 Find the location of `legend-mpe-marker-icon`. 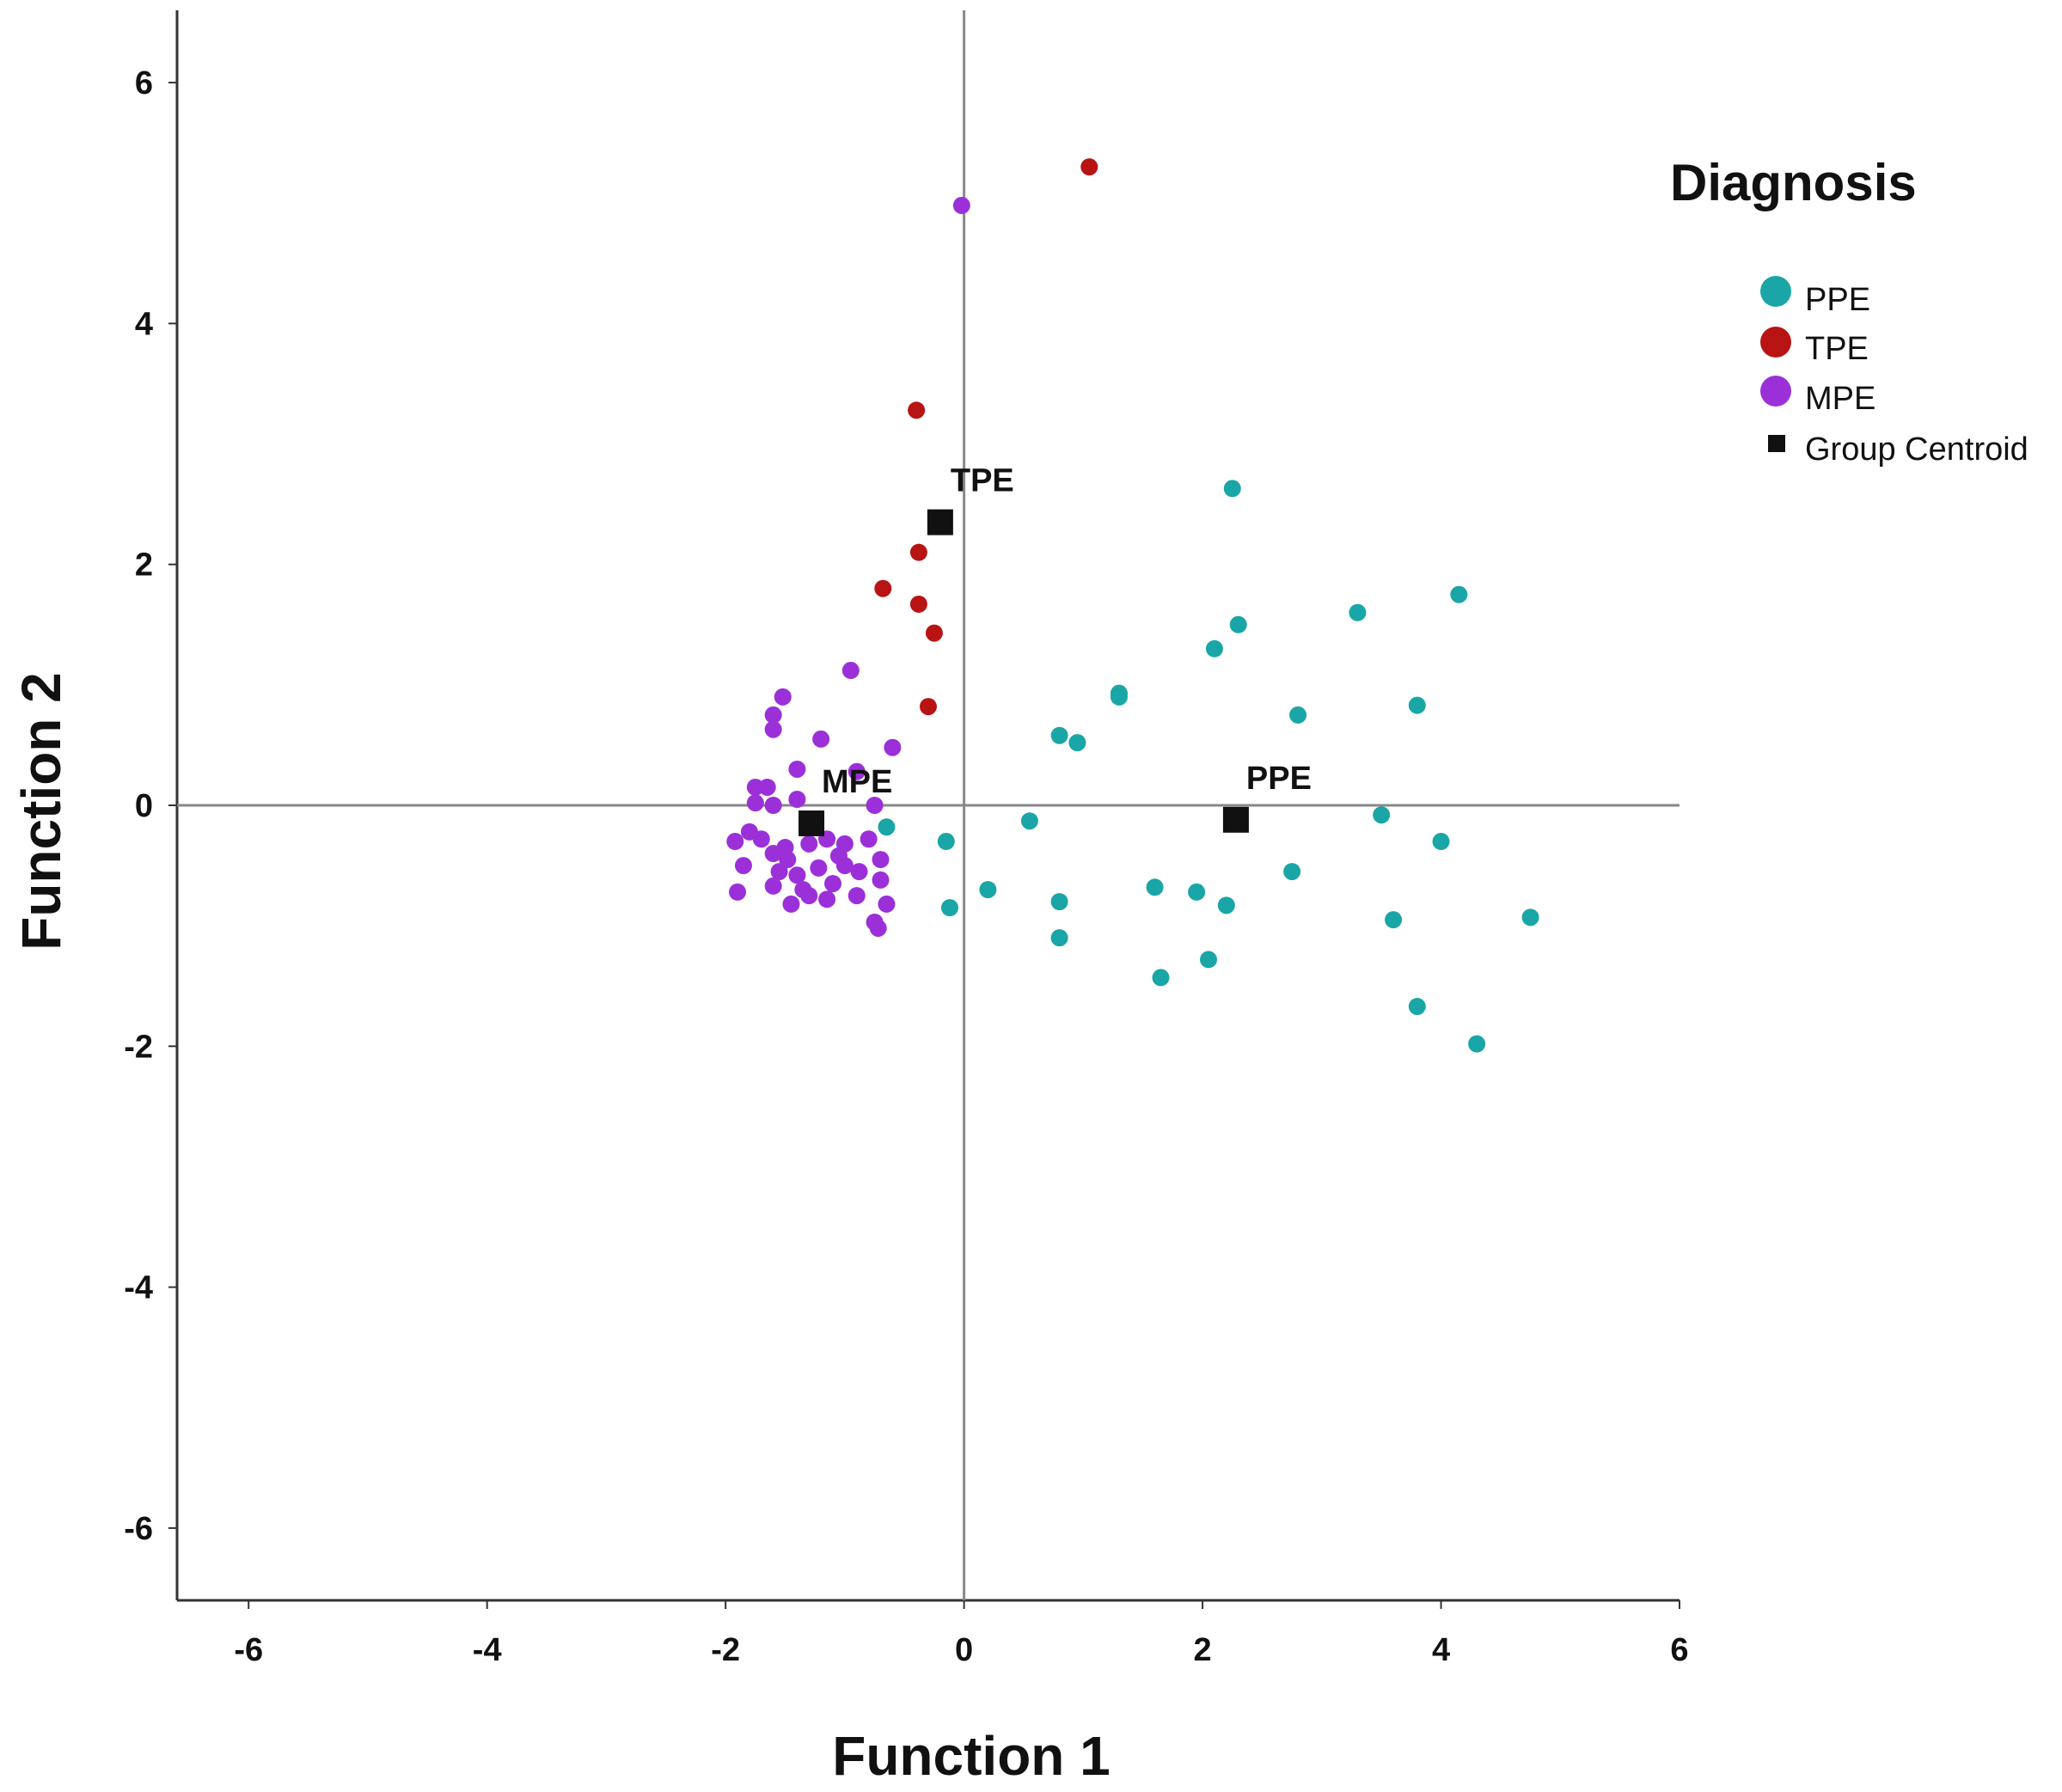

legend-mpe-marker-icon is located at coordinates (1775, 391).